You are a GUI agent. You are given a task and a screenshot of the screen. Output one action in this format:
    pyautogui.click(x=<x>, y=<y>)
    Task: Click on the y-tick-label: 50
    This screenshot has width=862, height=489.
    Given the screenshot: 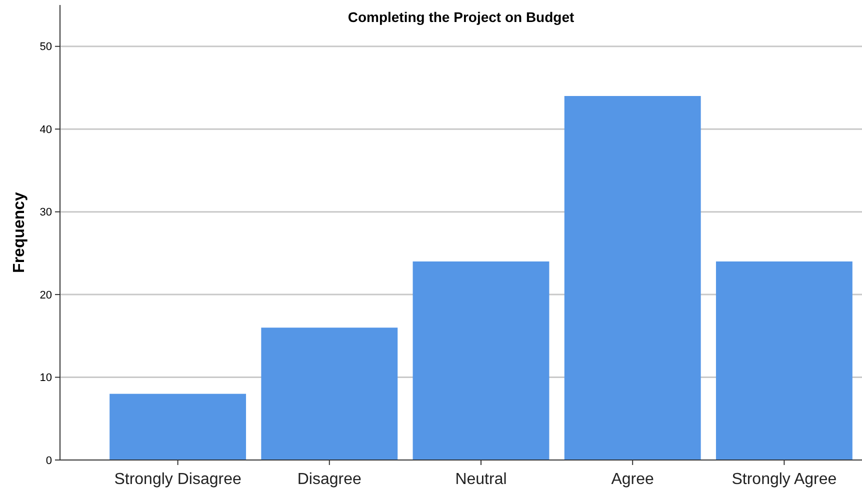 What is the action you would take?
    pyautogui.click(x=46, y=47)
    